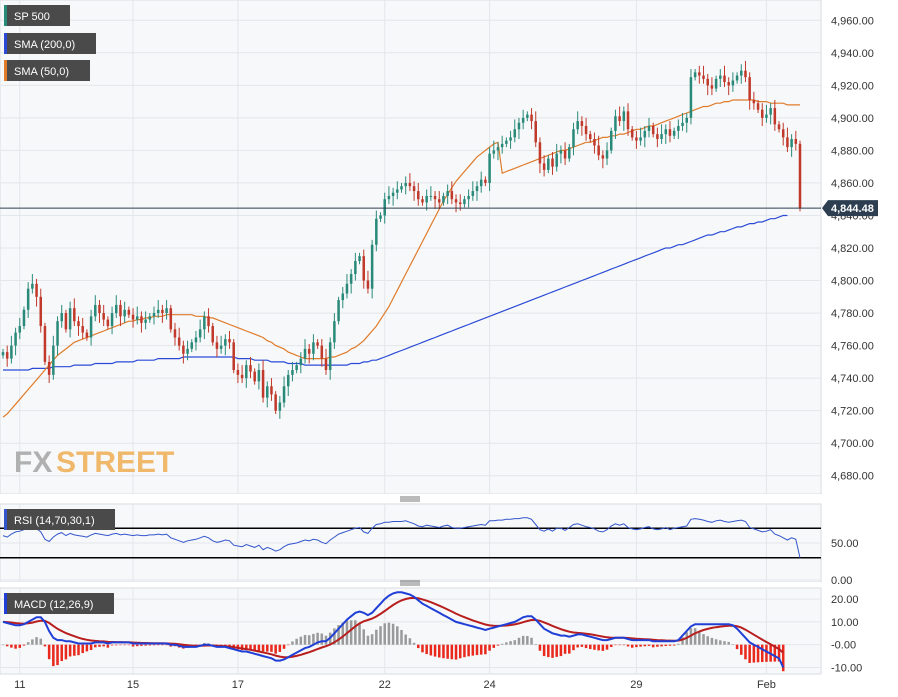 The height and width of the screenshot is (697, 898). Describe the element at coordinates (50, 43) in the screenshot. I see `legend-main: SP 500 SMA (200,0) SMA (50,0)` at that location.